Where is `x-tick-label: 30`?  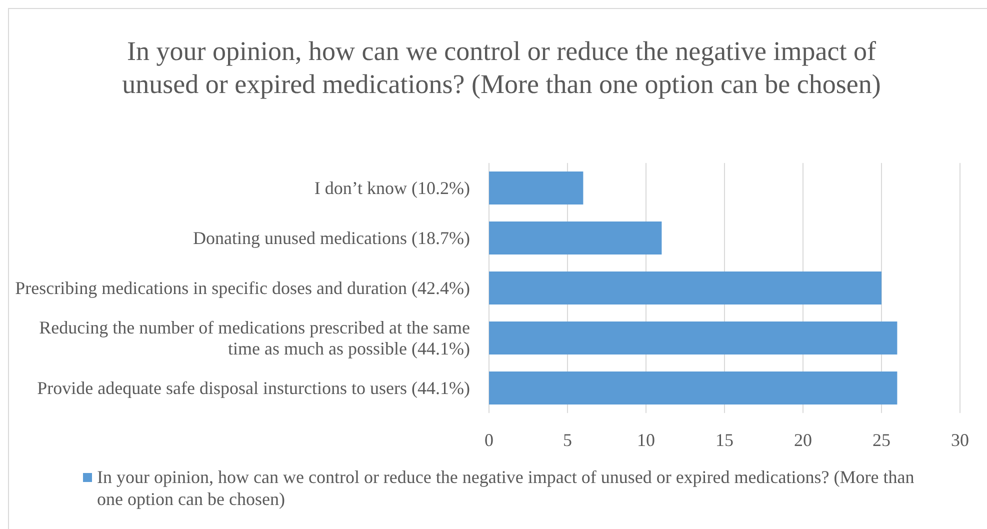
x-tick-label: 30 is located at coordinates (960, 440).